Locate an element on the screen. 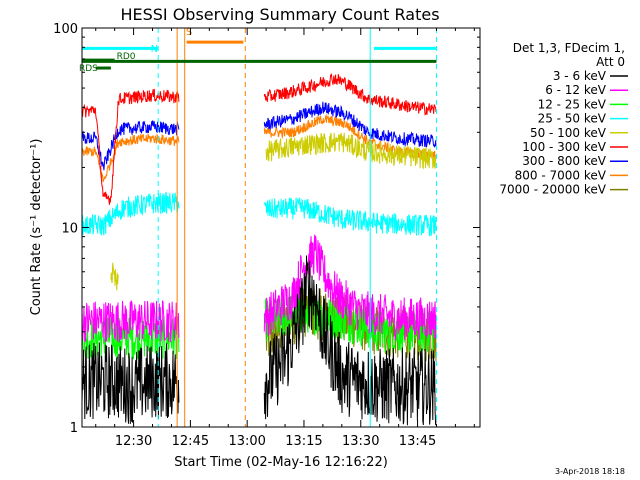 The width and height of the screenshot is (640, 480). series-6-12-kev is located at coordinates (259, 288).